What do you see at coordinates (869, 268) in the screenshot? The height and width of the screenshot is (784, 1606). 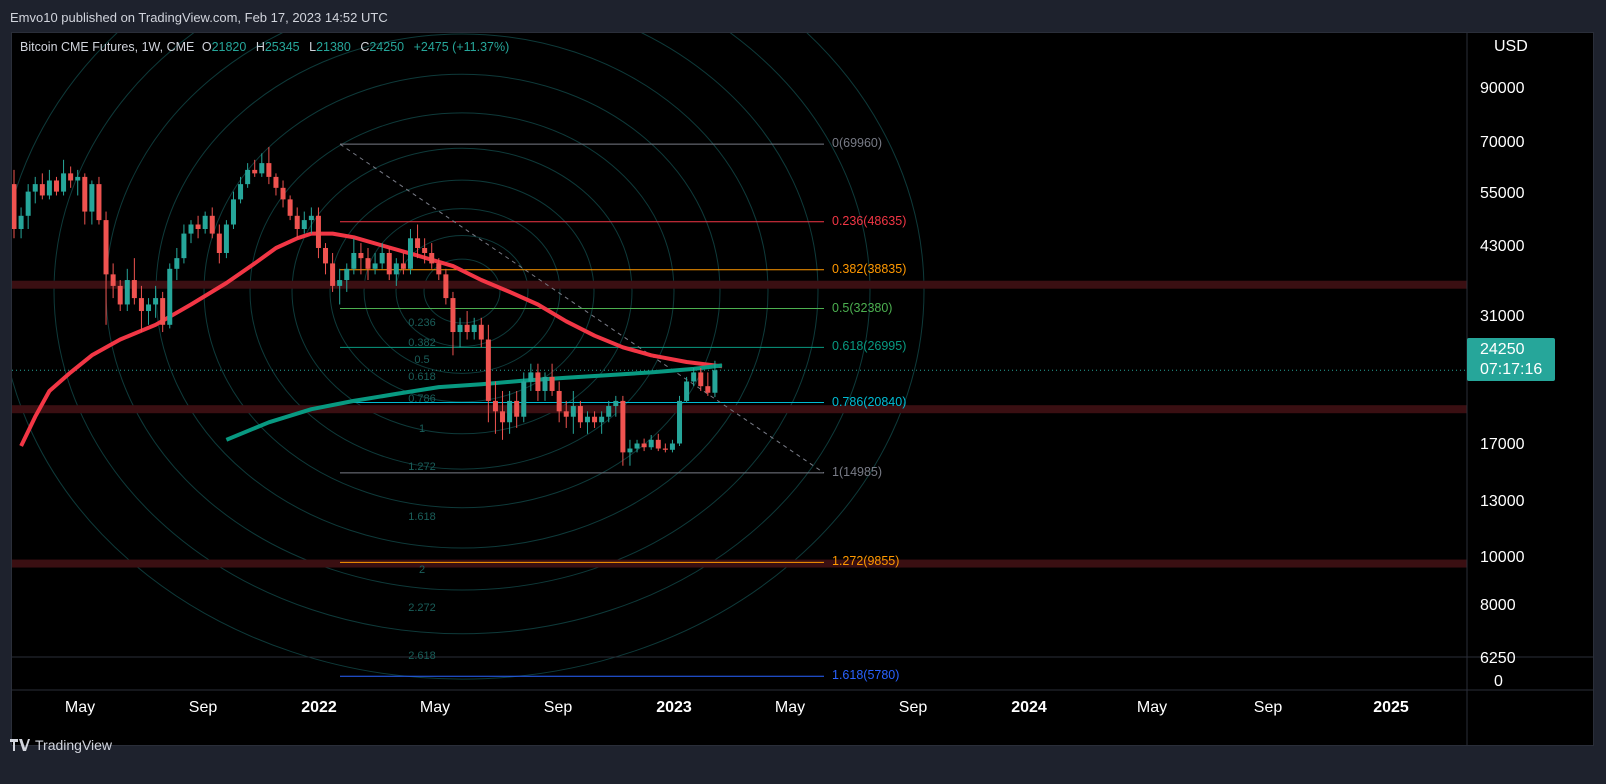 I see `fib-level-label: 0.382(38835)` at bounding box center [869, 268].